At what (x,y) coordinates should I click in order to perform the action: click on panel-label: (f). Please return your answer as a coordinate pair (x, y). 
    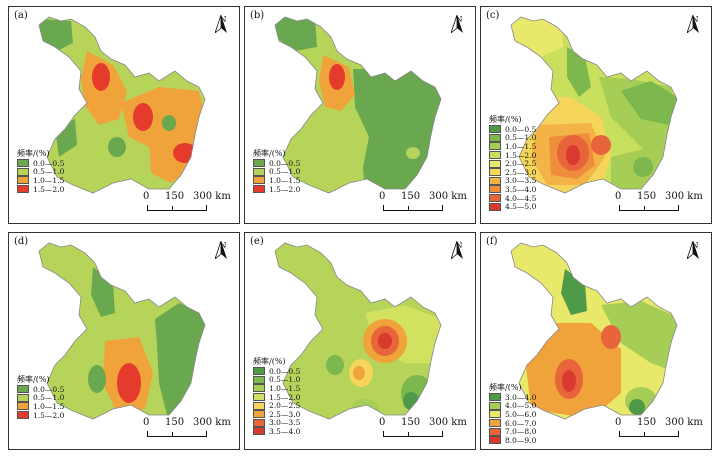
    Looking at the image, I should click on (492, 241).